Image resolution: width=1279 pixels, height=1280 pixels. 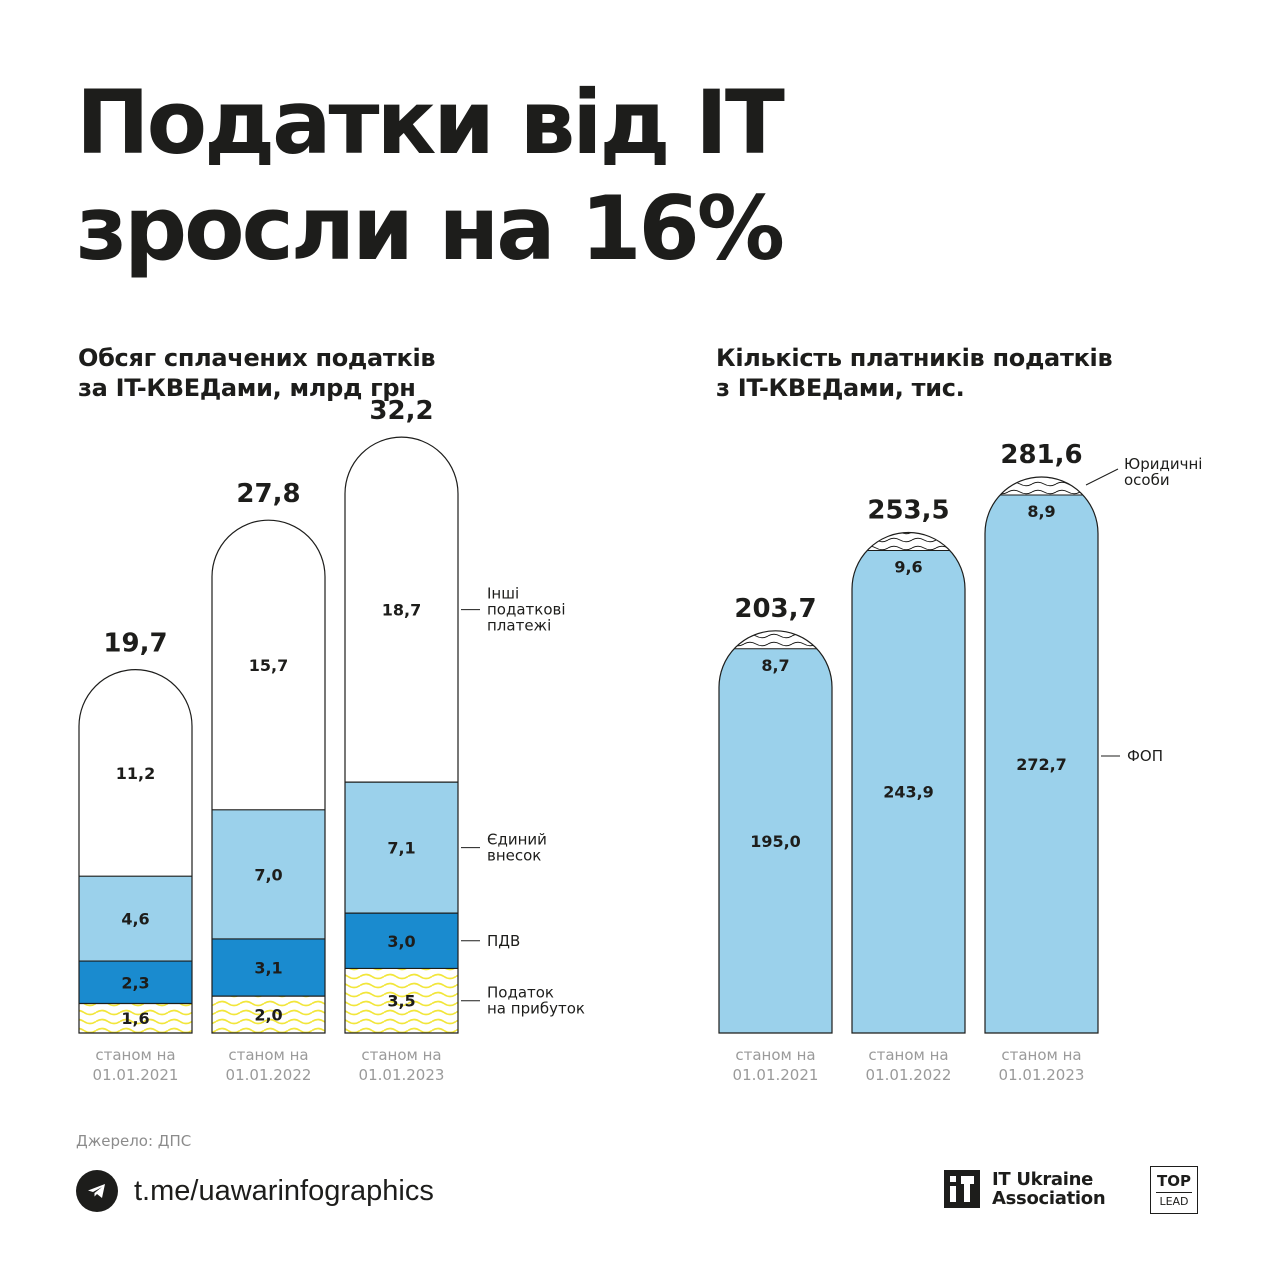 I want to click on value-label: 7,1, so click(x=401, y=848).